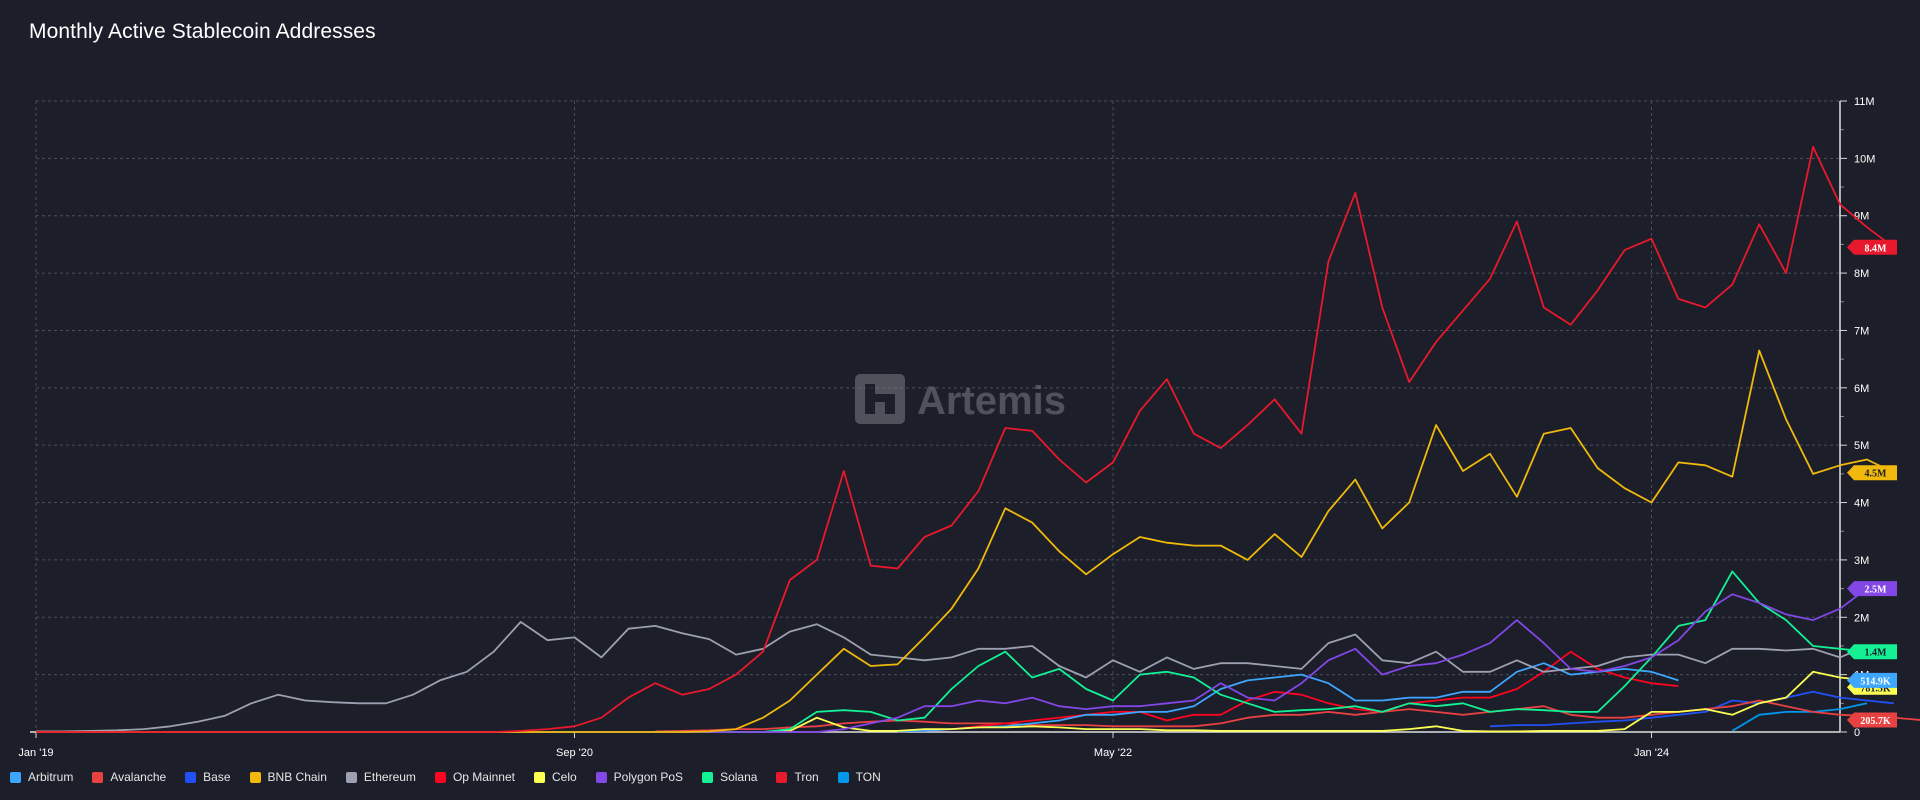 The height and width of the screenshot is (800, 1920). What do you see at coordinates (1861, 618) in the screenshot?
I see `y-tick-label: 2M` at bounding box center [1861, 618].